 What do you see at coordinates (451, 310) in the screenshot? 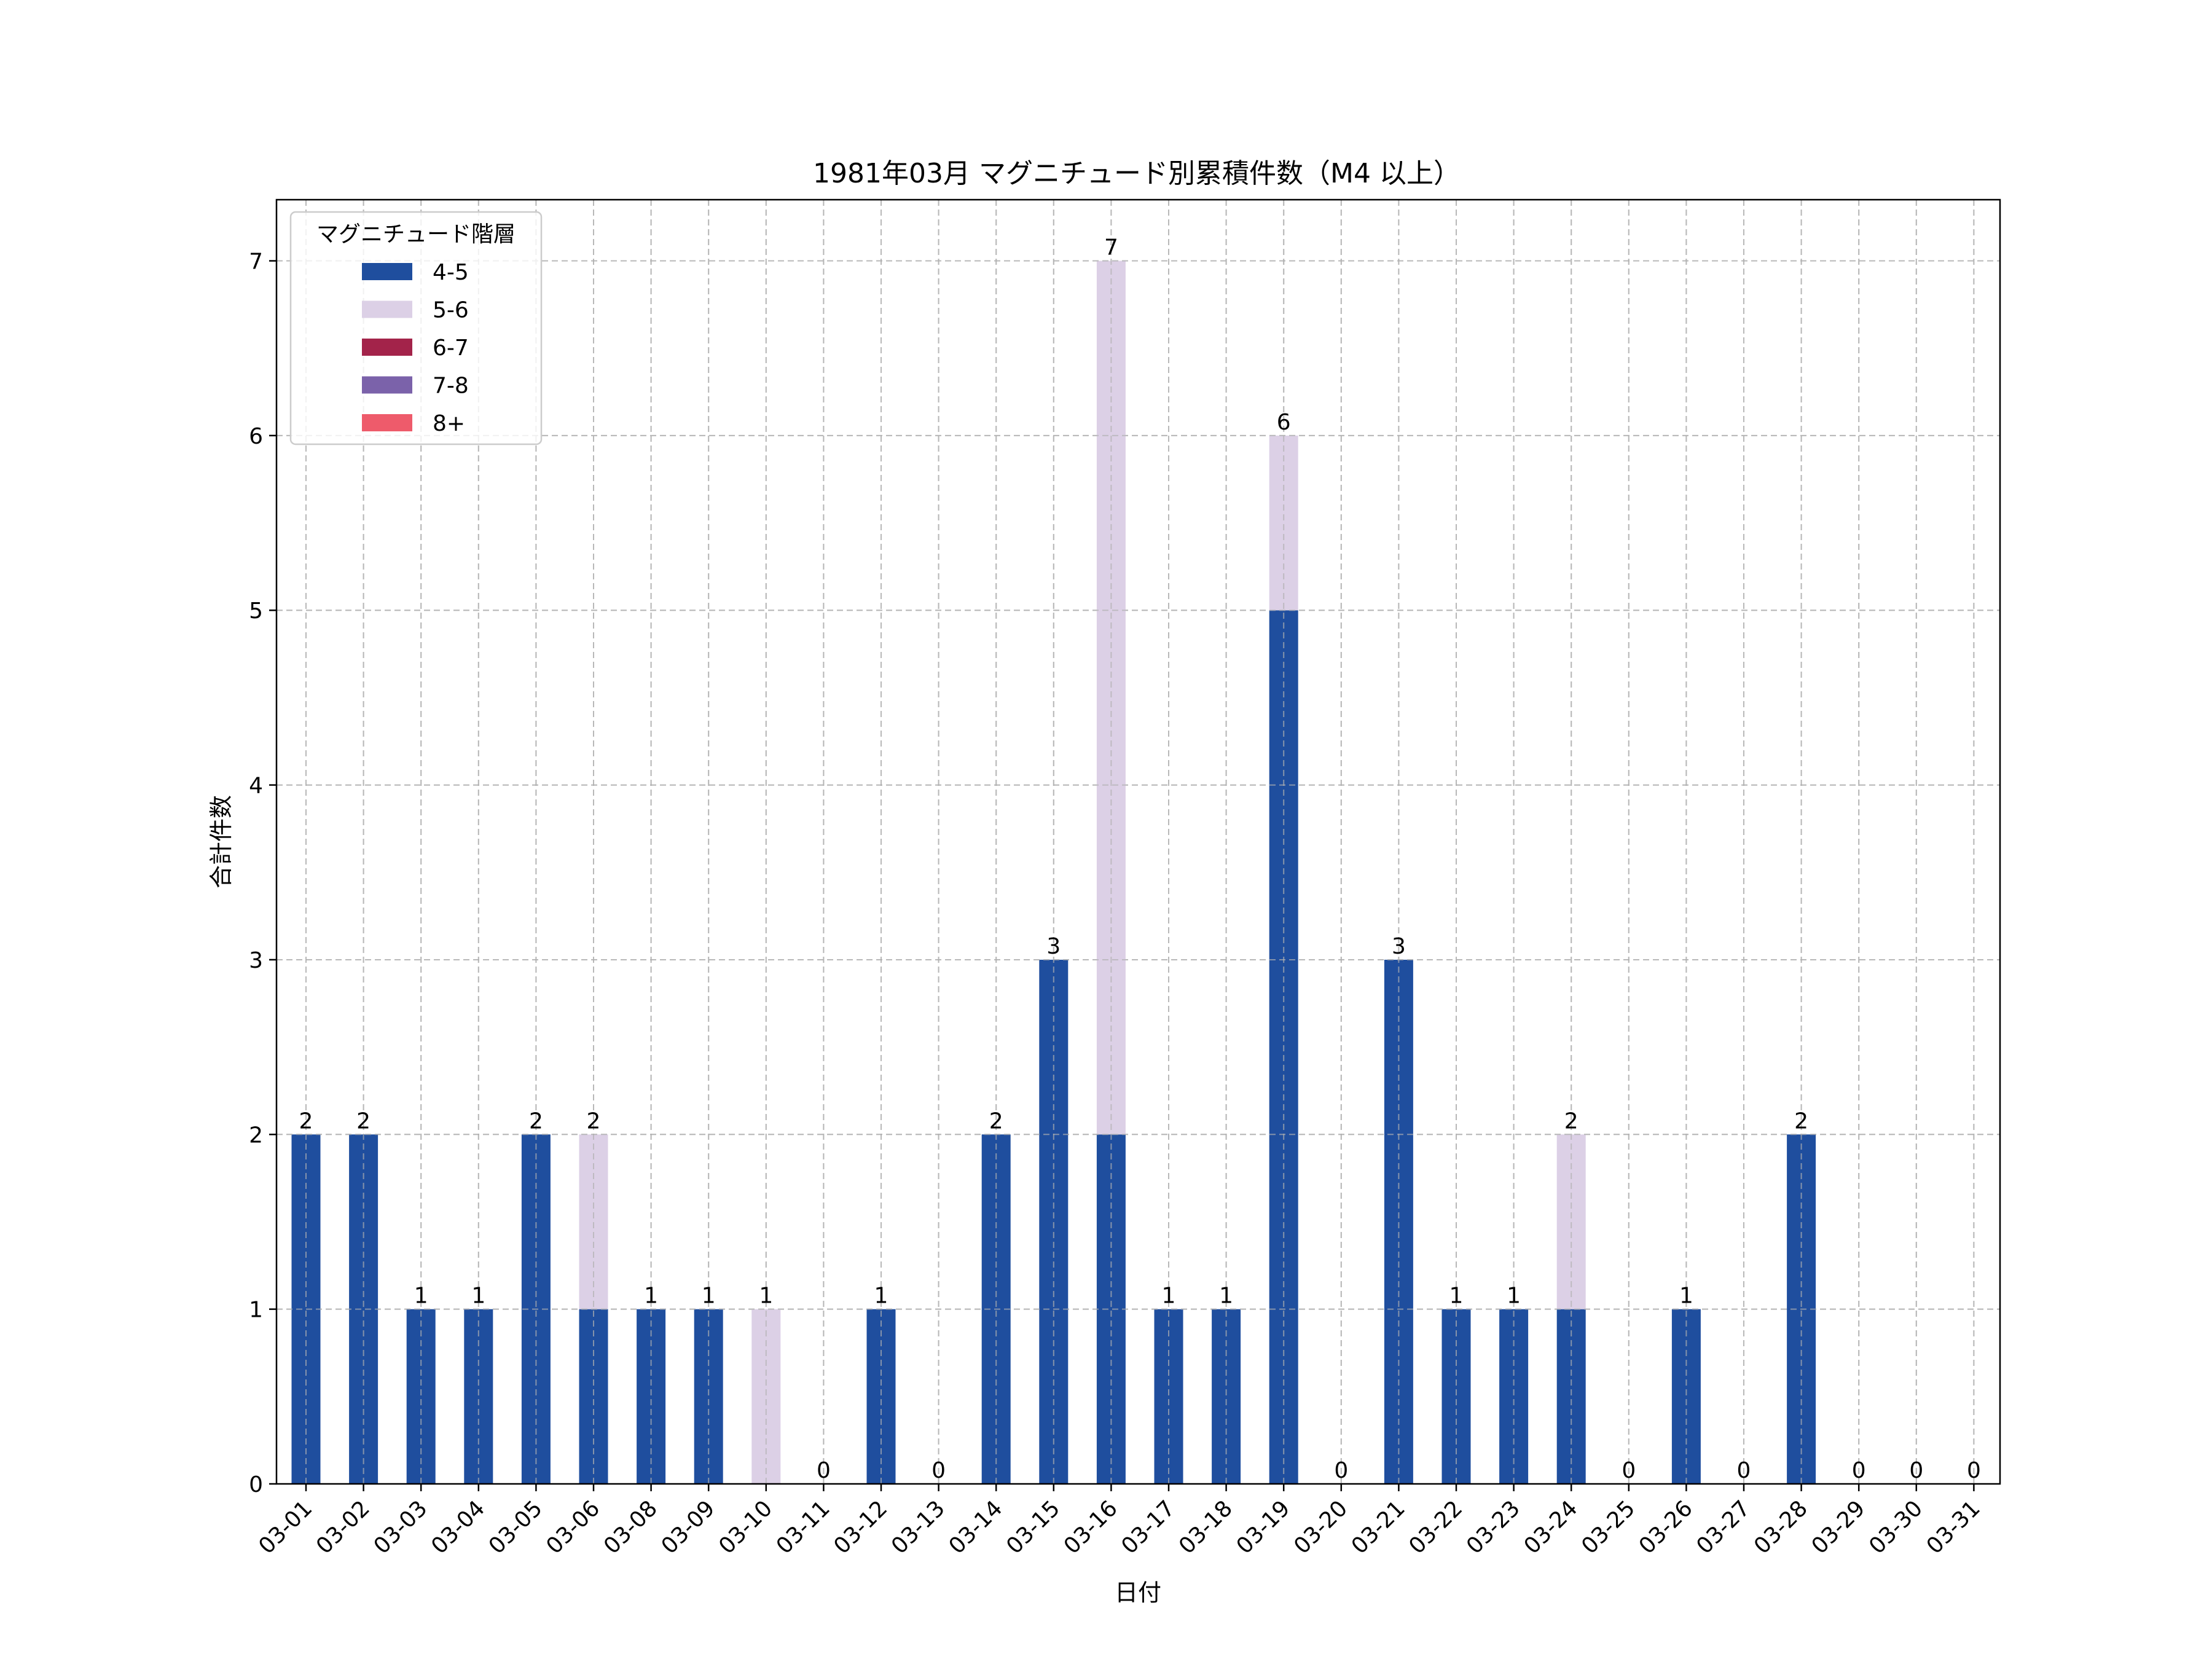
I see `legend-label-5-6: 5-6` at bounding box center [451, 310].